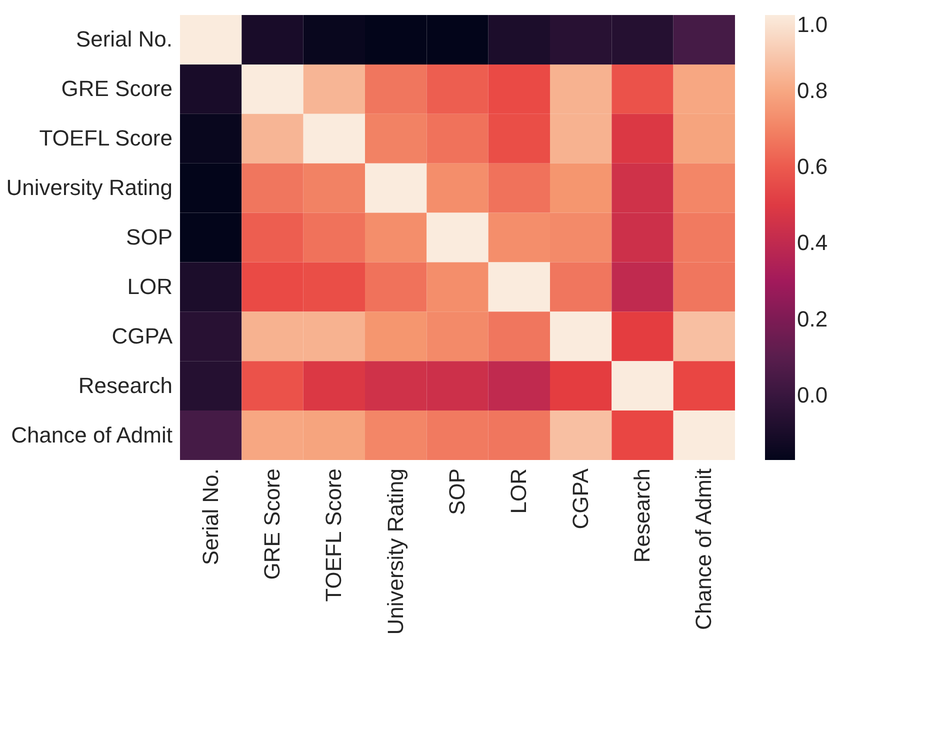  I want to click on y-tick-label: TOEFL Score, so click(105, 138).